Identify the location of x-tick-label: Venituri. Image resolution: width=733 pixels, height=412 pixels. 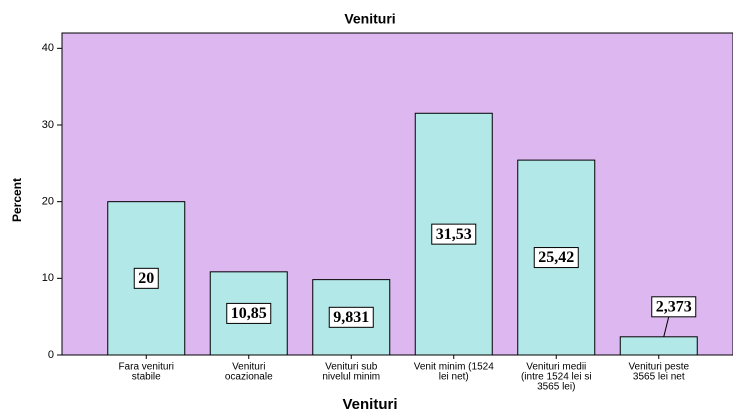
(248, 367).